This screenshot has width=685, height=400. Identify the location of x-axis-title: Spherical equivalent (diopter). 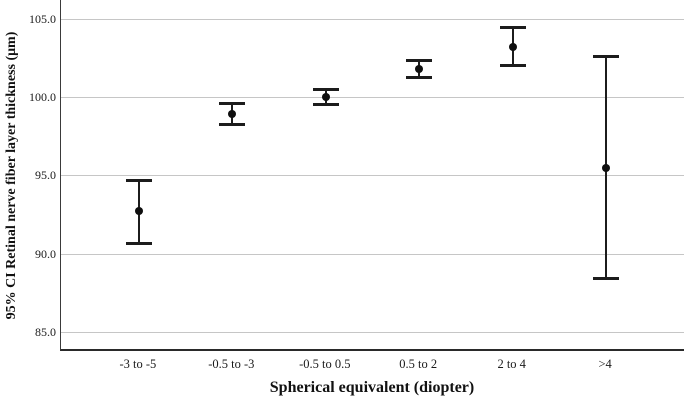
(372, 387).